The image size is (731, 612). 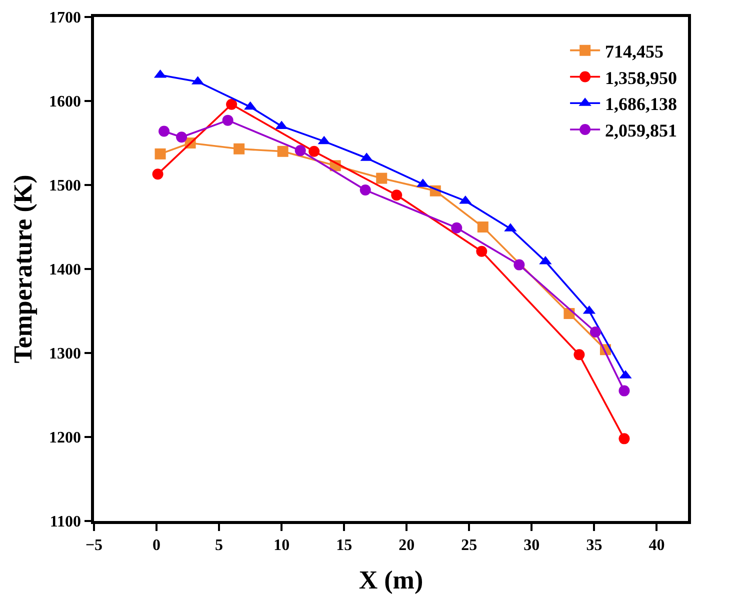 I want to click on x-tick-label: 0, so click(x=156, y=545).